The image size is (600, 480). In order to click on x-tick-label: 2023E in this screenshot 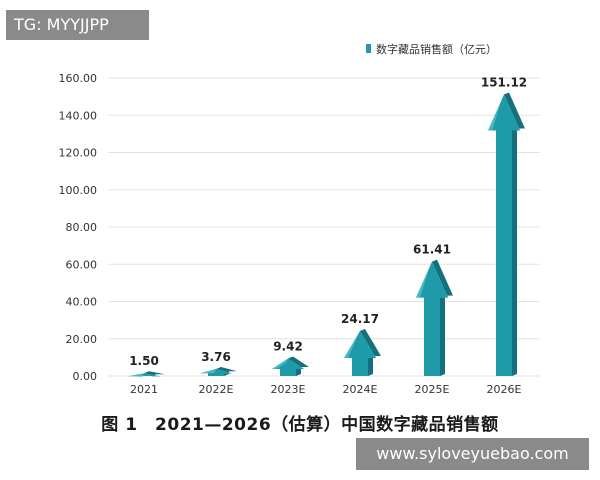, I will do `click(288, 389)`.